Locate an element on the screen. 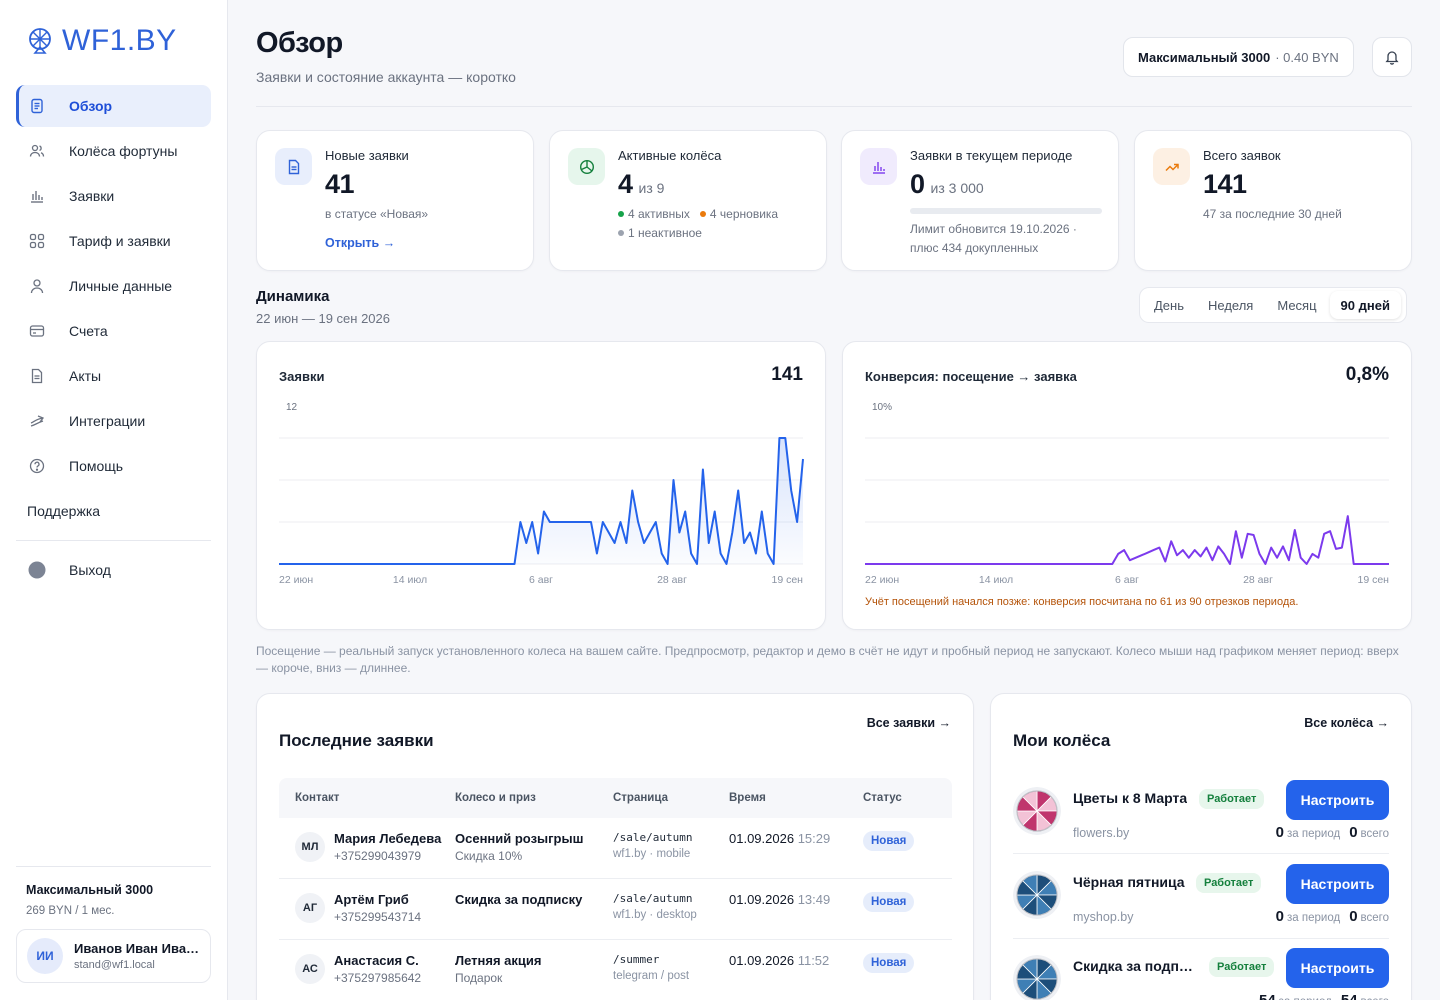 This screenshot has width=1440, height=1000. wheel-name: Цветы к 8 Марта is located at coordinates (1130, 798).